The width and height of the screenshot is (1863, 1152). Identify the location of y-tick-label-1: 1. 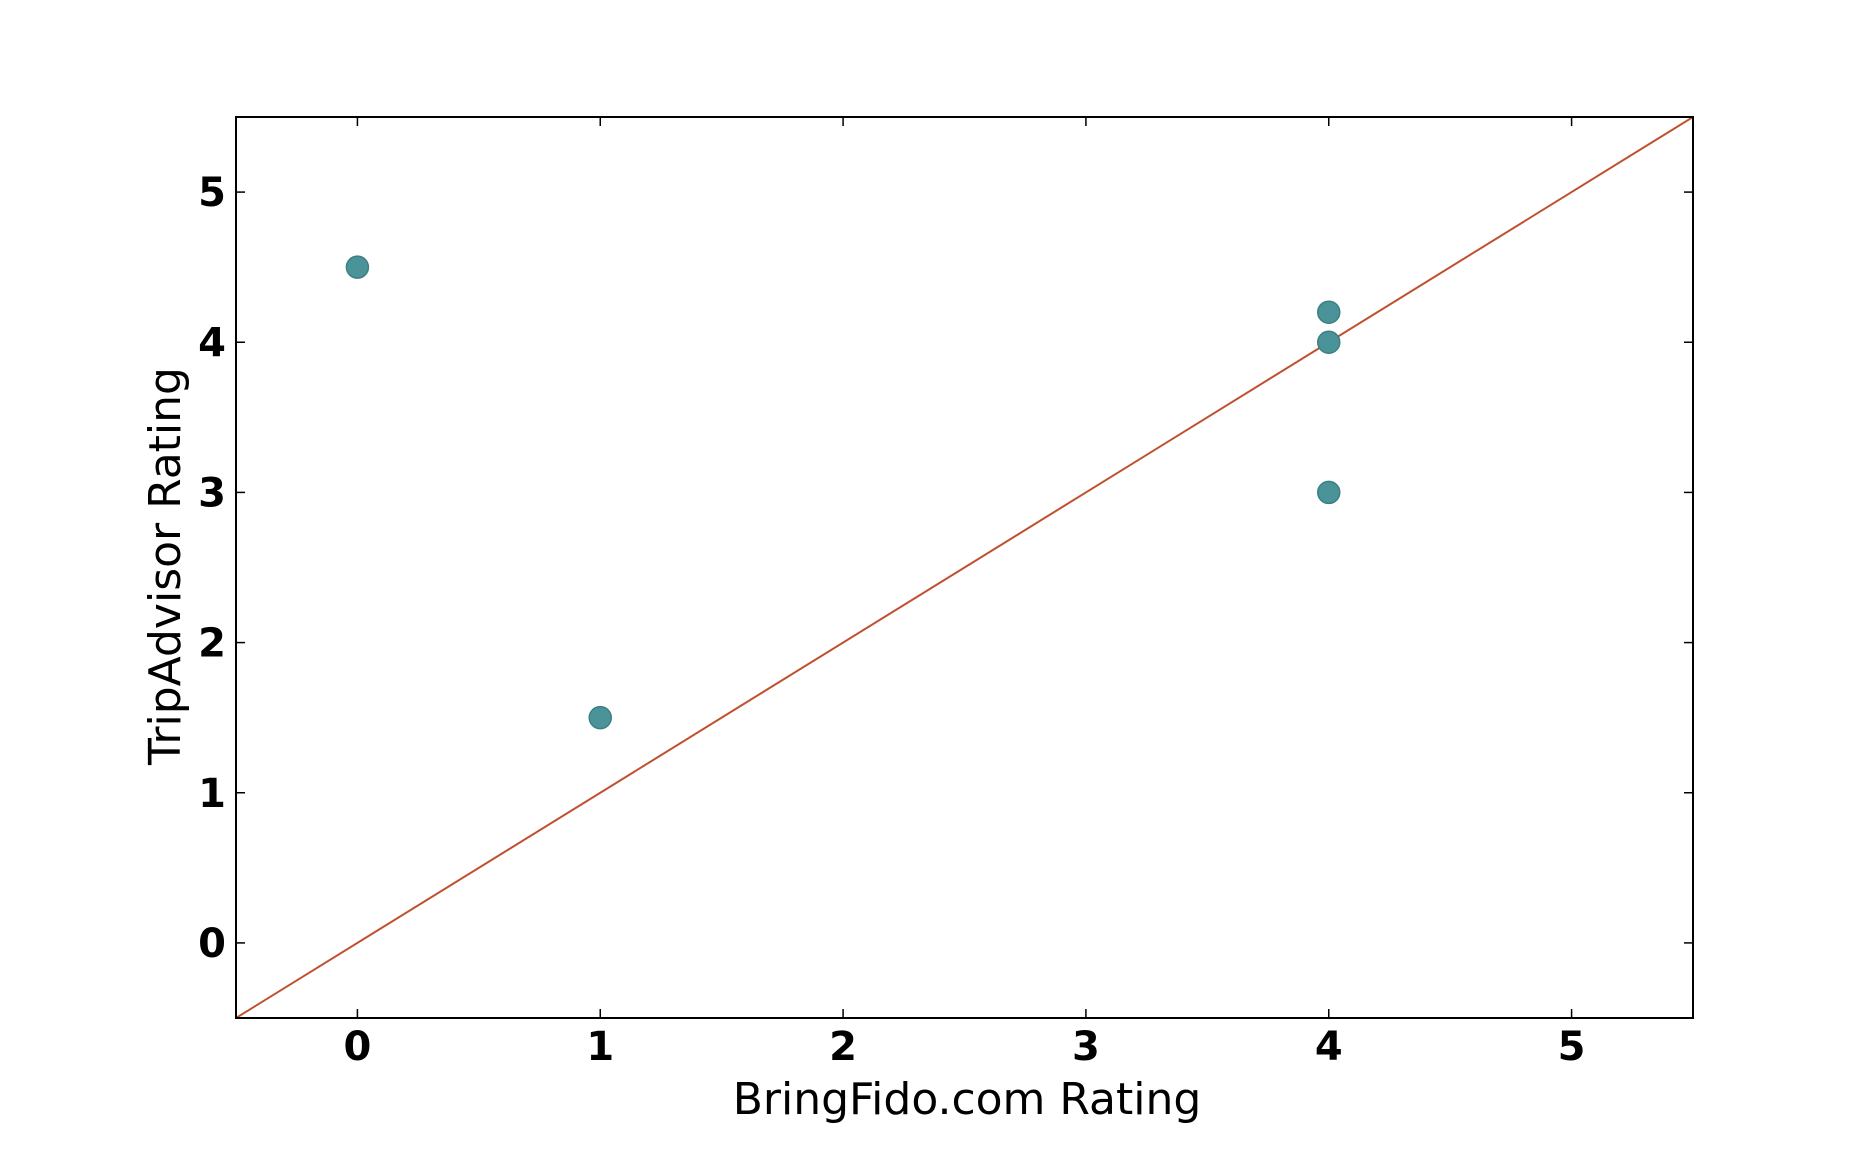
(212, 794).